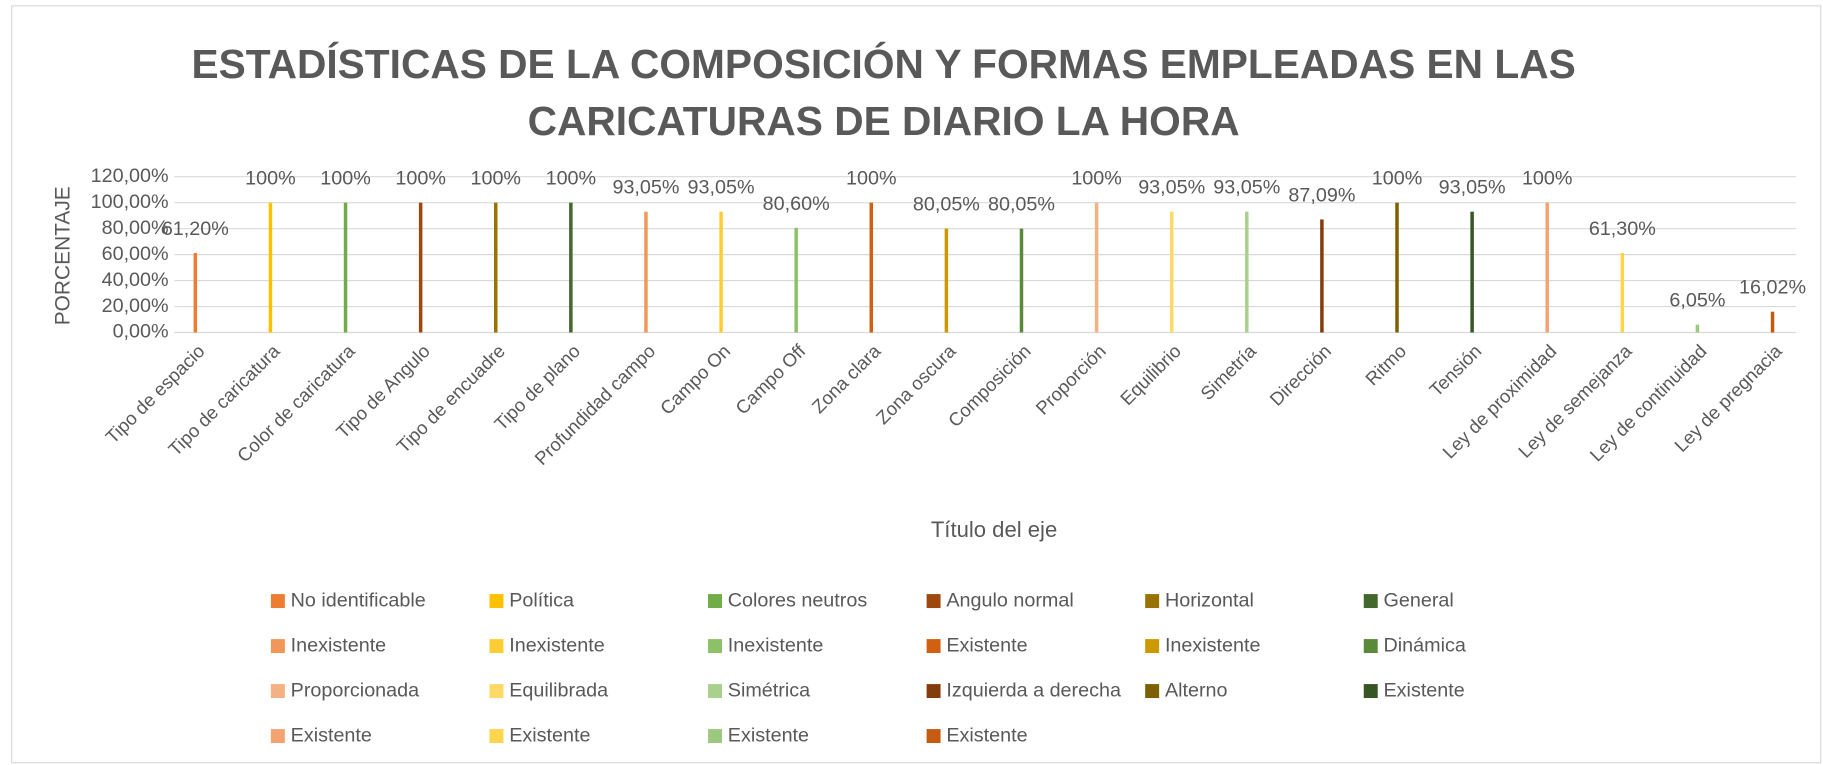 Image resolution: width=1823 pixels, height=765 pixels. What do you see at coordinates (769, 690) in the screenshot?
I see `legend-label: Simétrica` at bounding box center [769, 690].